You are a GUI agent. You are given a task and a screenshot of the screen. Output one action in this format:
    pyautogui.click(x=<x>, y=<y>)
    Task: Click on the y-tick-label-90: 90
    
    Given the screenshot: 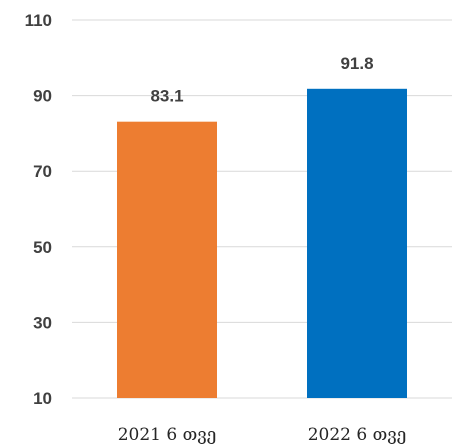 What is the action you would take?
    pyautogui.click(x=42, y=96)
    